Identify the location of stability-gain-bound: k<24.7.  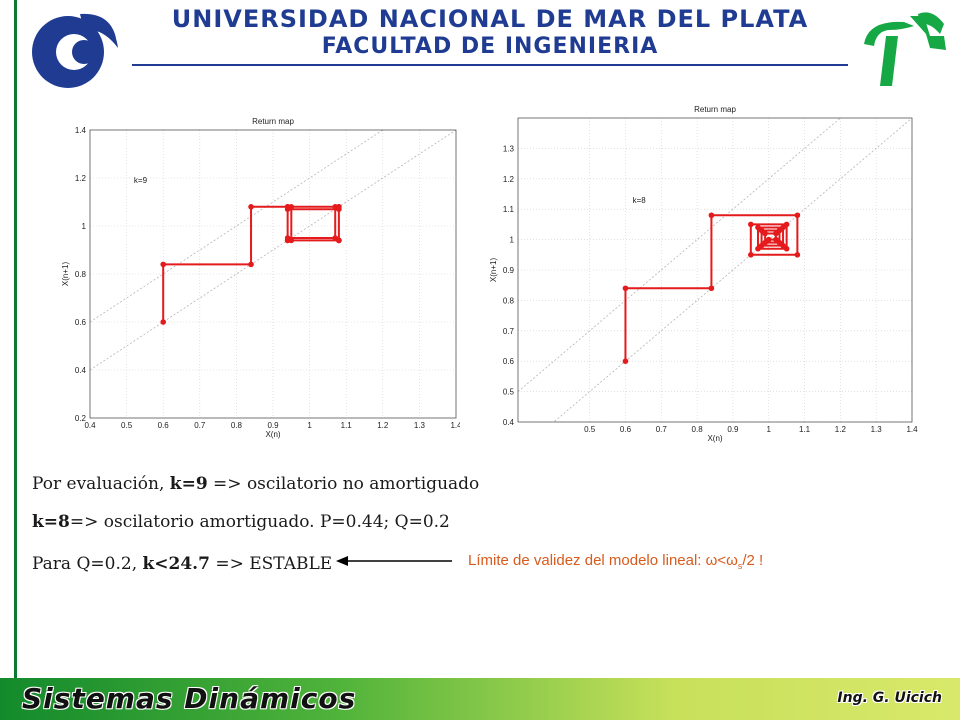
(176, 564).